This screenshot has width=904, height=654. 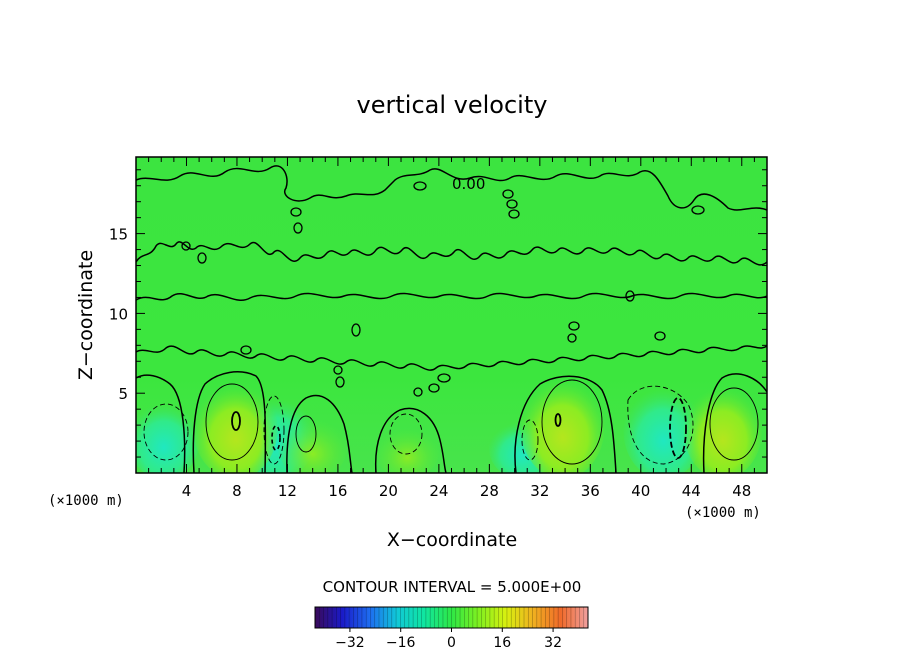 I want to click on x-tick-label: 36, so click(x=590, y=491).